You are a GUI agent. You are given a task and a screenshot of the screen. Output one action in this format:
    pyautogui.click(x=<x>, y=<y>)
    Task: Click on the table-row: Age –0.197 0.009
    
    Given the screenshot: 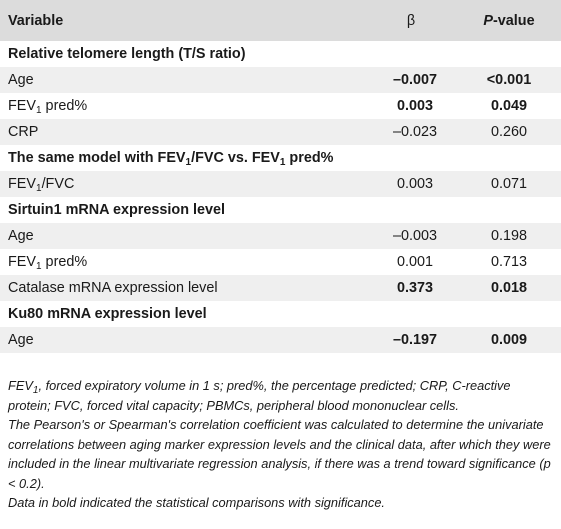 What is the action you would take?
    pyautogui.click(x=280, y=340)
    